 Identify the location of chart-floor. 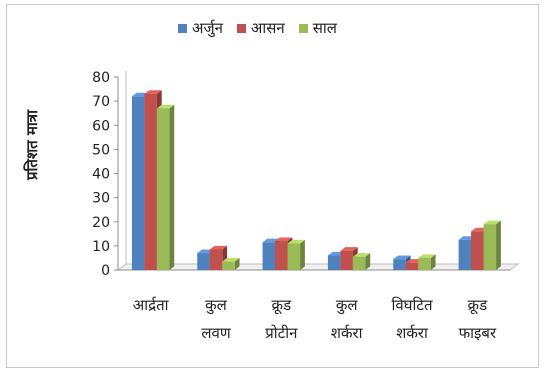
(318, 267).